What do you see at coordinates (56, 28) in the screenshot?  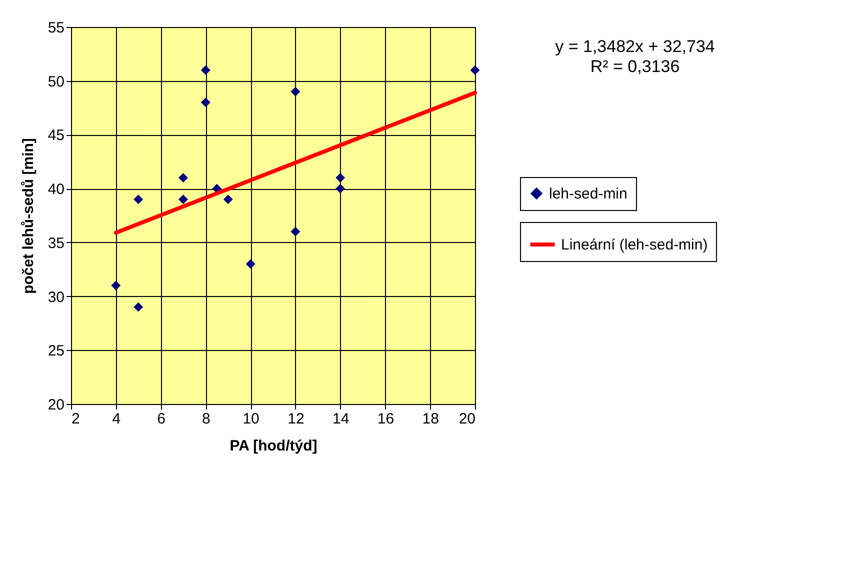 I see `y-tick-label: 55` at bounding box center [56, 28].